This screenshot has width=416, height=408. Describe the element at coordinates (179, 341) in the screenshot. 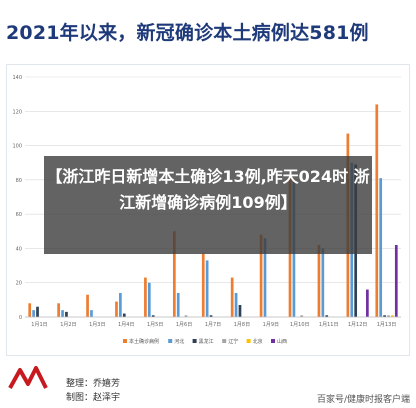

I see `legend-label: 河北` at that location.